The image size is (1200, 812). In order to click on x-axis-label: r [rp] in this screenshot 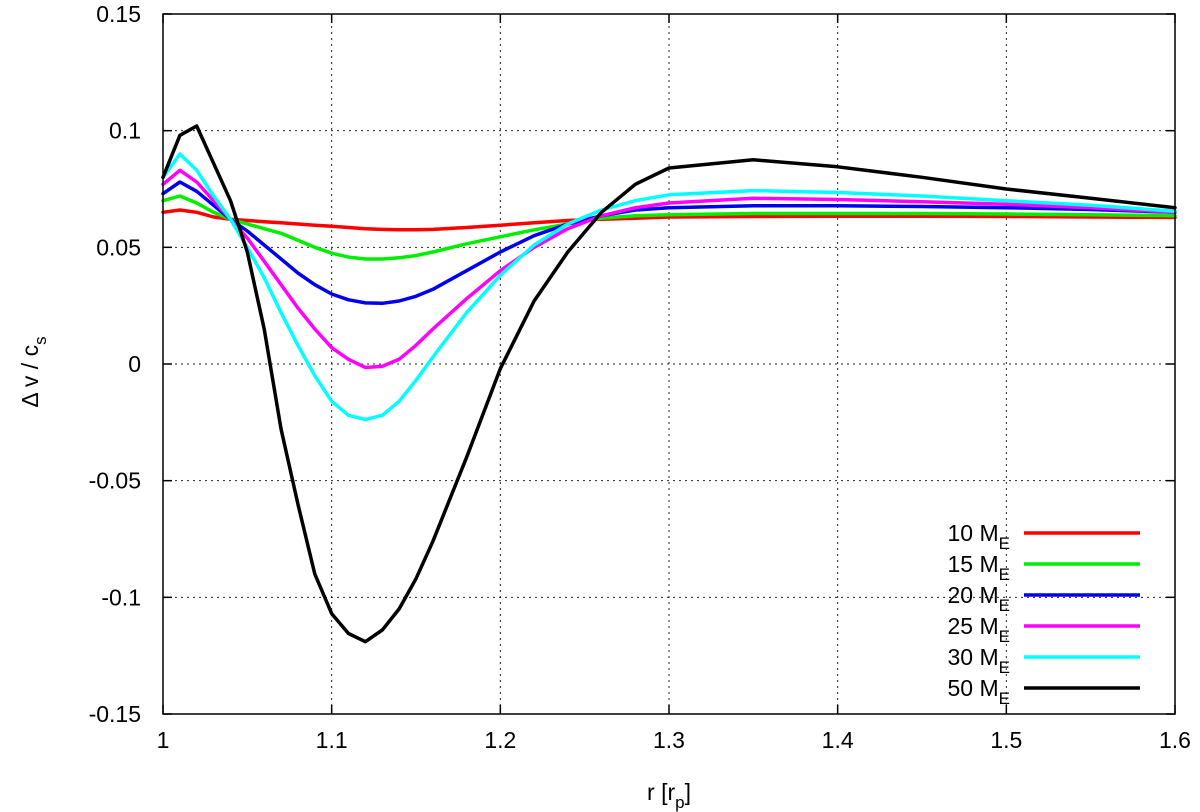, I will do `click(669, 795)`.